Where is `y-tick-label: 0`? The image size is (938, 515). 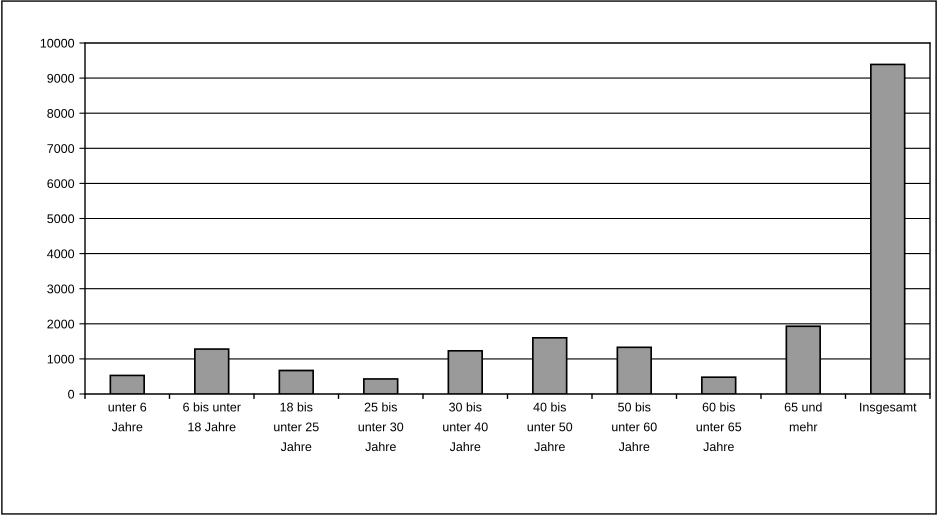 y-tick-label: 0 is located at coordinates (71, 394).